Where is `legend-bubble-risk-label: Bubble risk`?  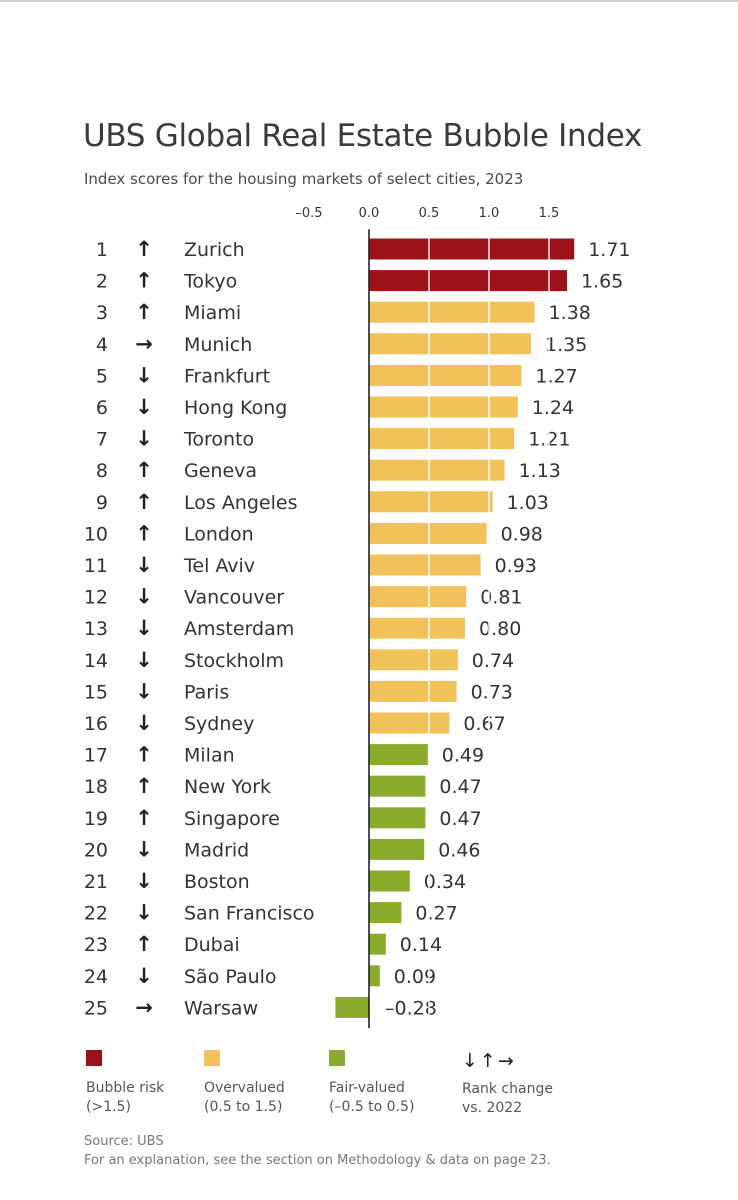
legend-bubble-risk-label: Bubble risk is located at coordinates (125, 1088).